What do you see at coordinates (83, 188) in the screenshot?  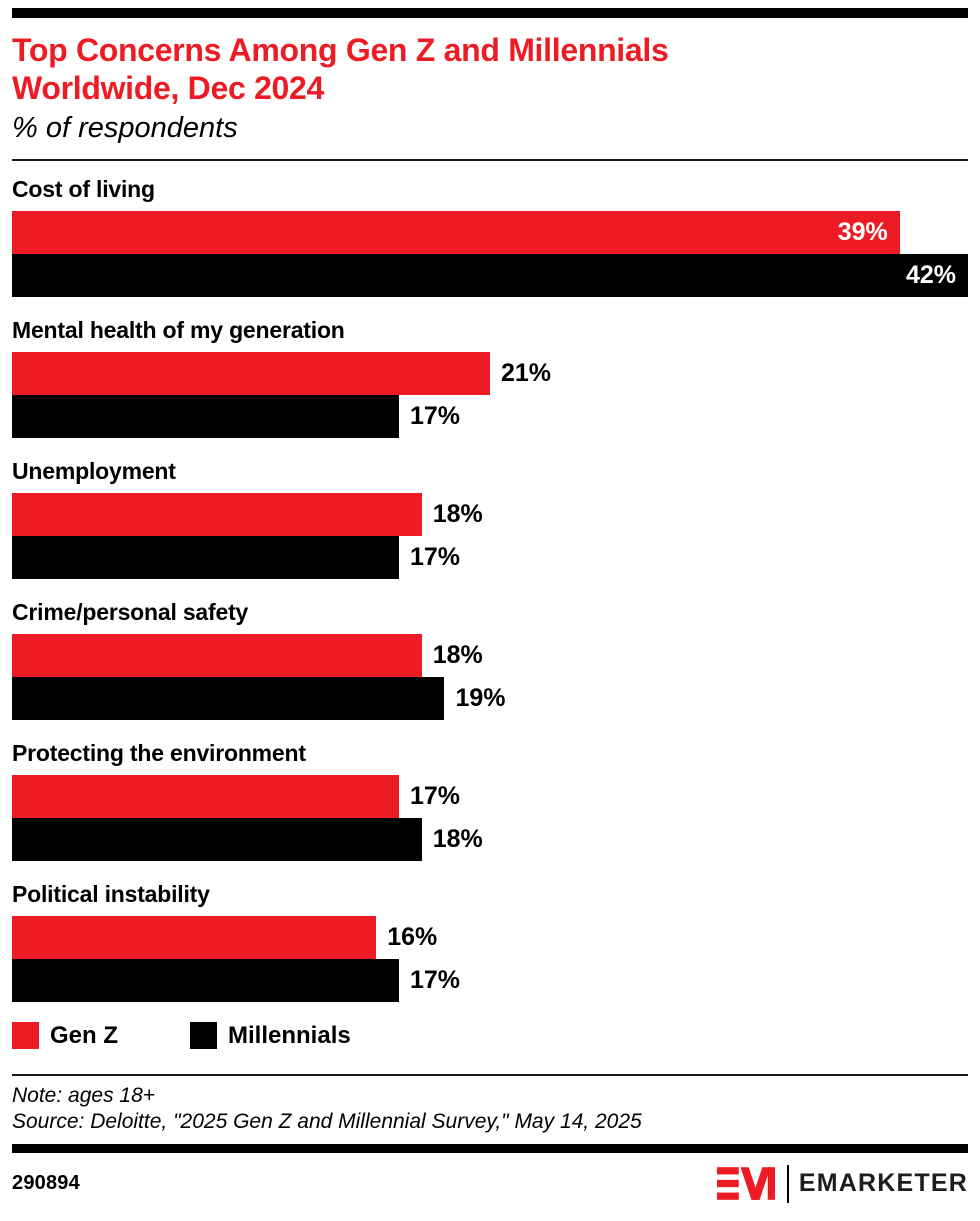 I see `category-label: Cost of living` at bounding box center [83, 188].